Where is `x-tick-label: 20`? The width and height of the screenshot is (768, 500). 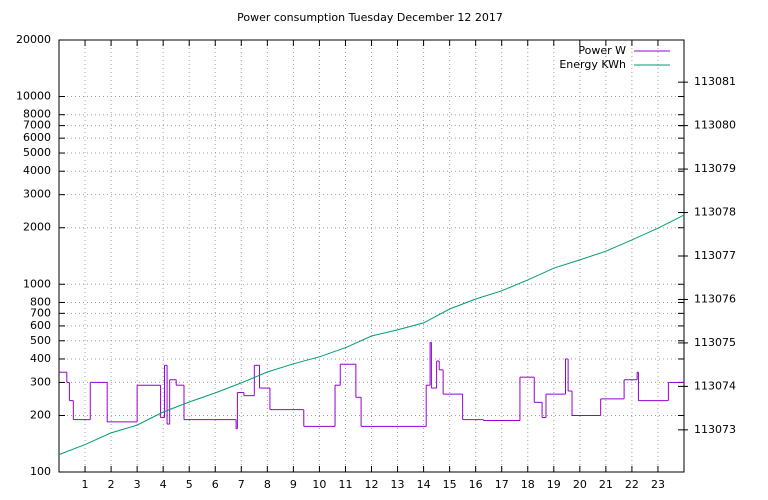 x-tick-label: 20 is located at coordinates (580, 484).